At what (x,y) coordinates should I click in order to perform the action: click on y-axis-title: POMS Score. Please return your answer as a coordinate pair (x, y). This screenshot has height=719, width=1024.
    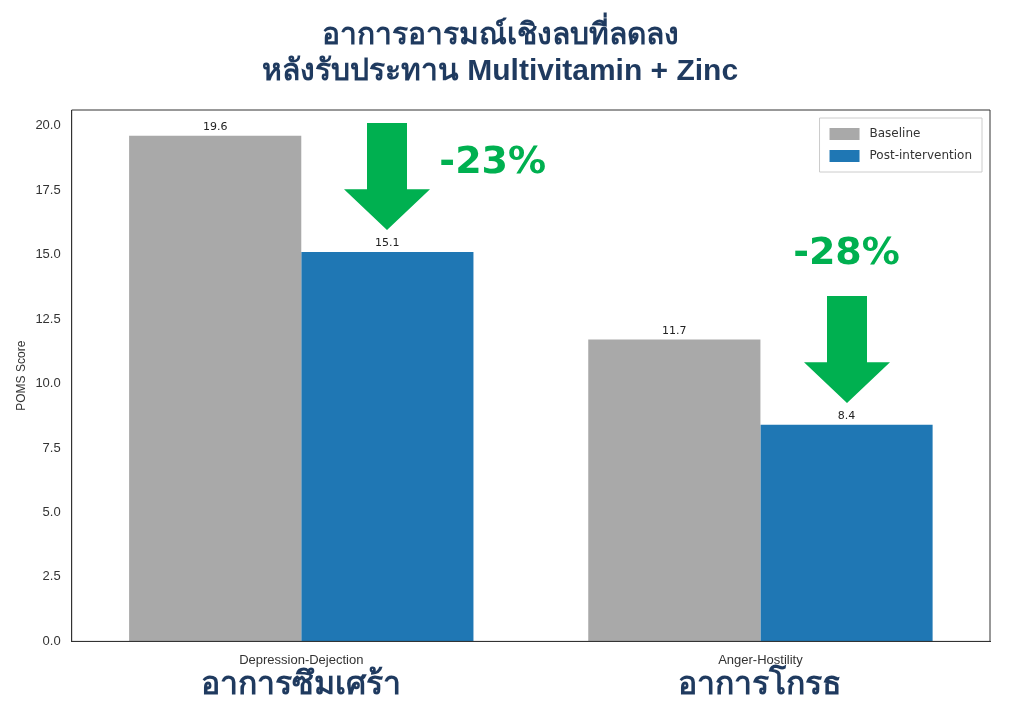
    Looking at the image, I should click on (20, 375).